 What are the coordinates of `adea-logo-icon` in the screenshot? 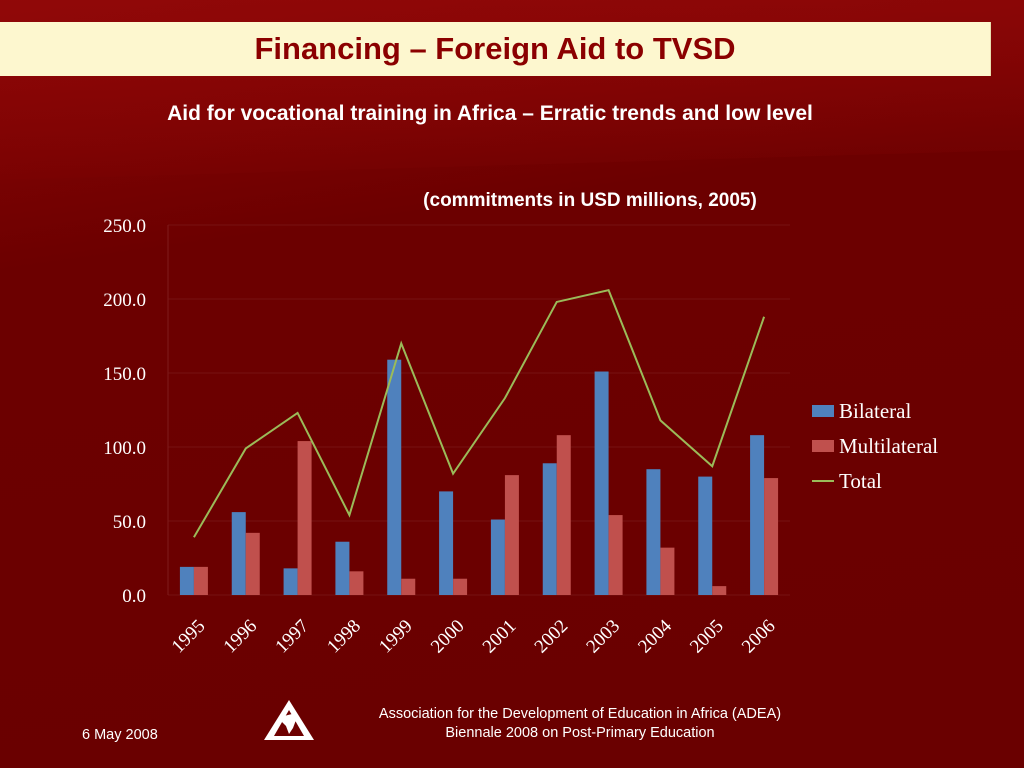 It's located at (289, 720).